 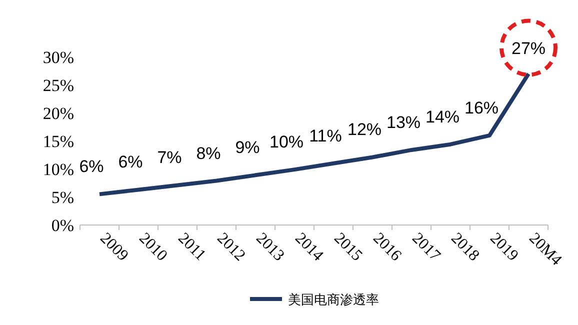 What do you see at coordinates (58, 169) in the screenshot?
I see `y-tick-label: 10%` at bounding box center [58, 169].